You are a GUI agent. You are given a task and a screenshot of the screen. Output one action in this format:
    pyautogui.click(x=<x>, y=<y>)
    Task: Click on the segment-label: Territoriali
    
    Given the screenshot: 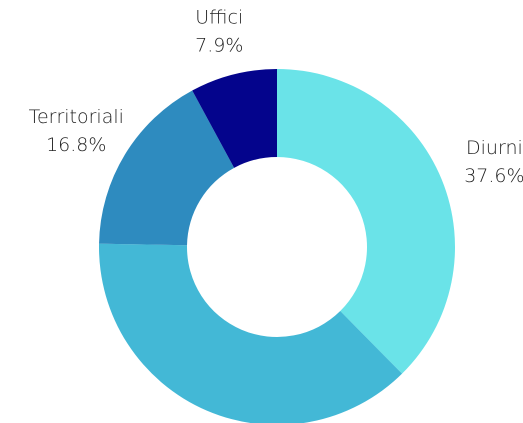 What is the action you would take?
    pyautogui.click(x=76, y=117)
    